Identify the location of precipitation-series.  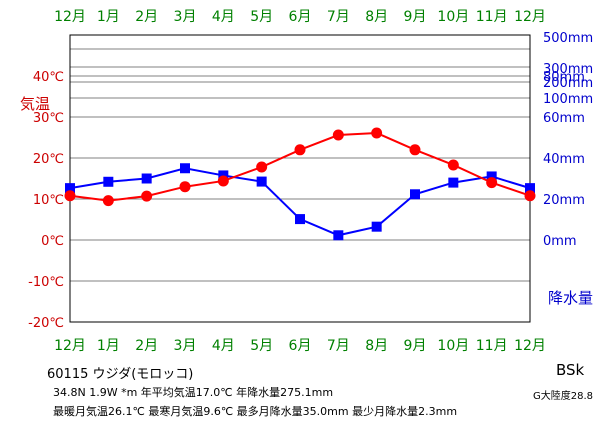
(300, 202).